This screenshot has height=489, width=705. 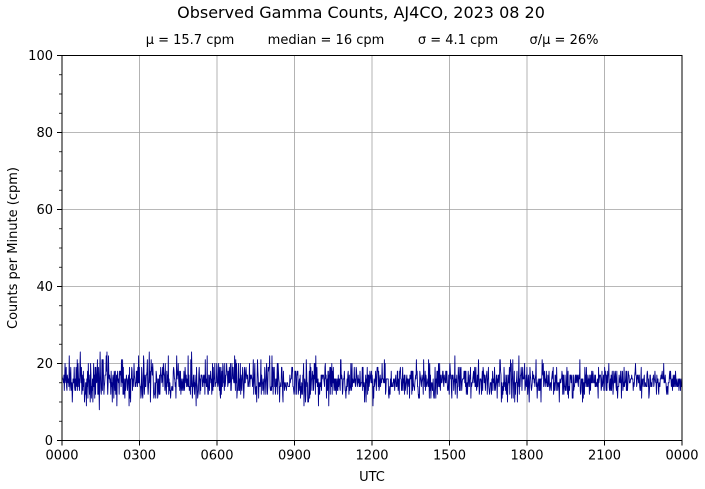 What do you see at coordinates (372, 477) in the screenshot?
I see `x-axis-label: UTC` at bounding box center [372, 477].